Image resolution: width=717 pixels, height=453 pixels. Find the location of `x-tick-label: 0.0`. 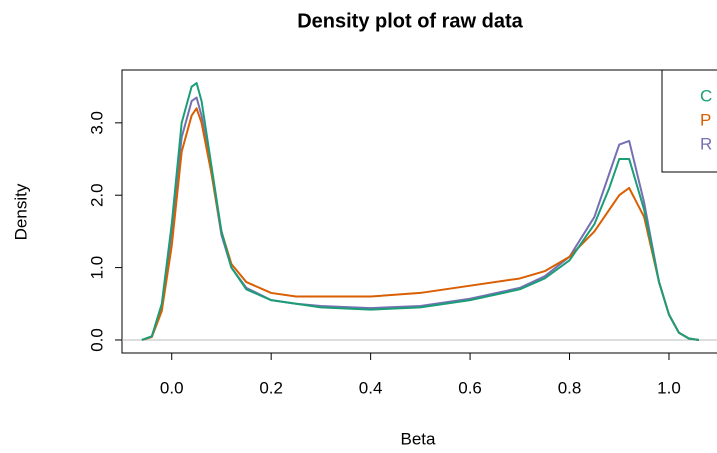

x-tick-label: 0.0 is located at coordinates (172, 387).